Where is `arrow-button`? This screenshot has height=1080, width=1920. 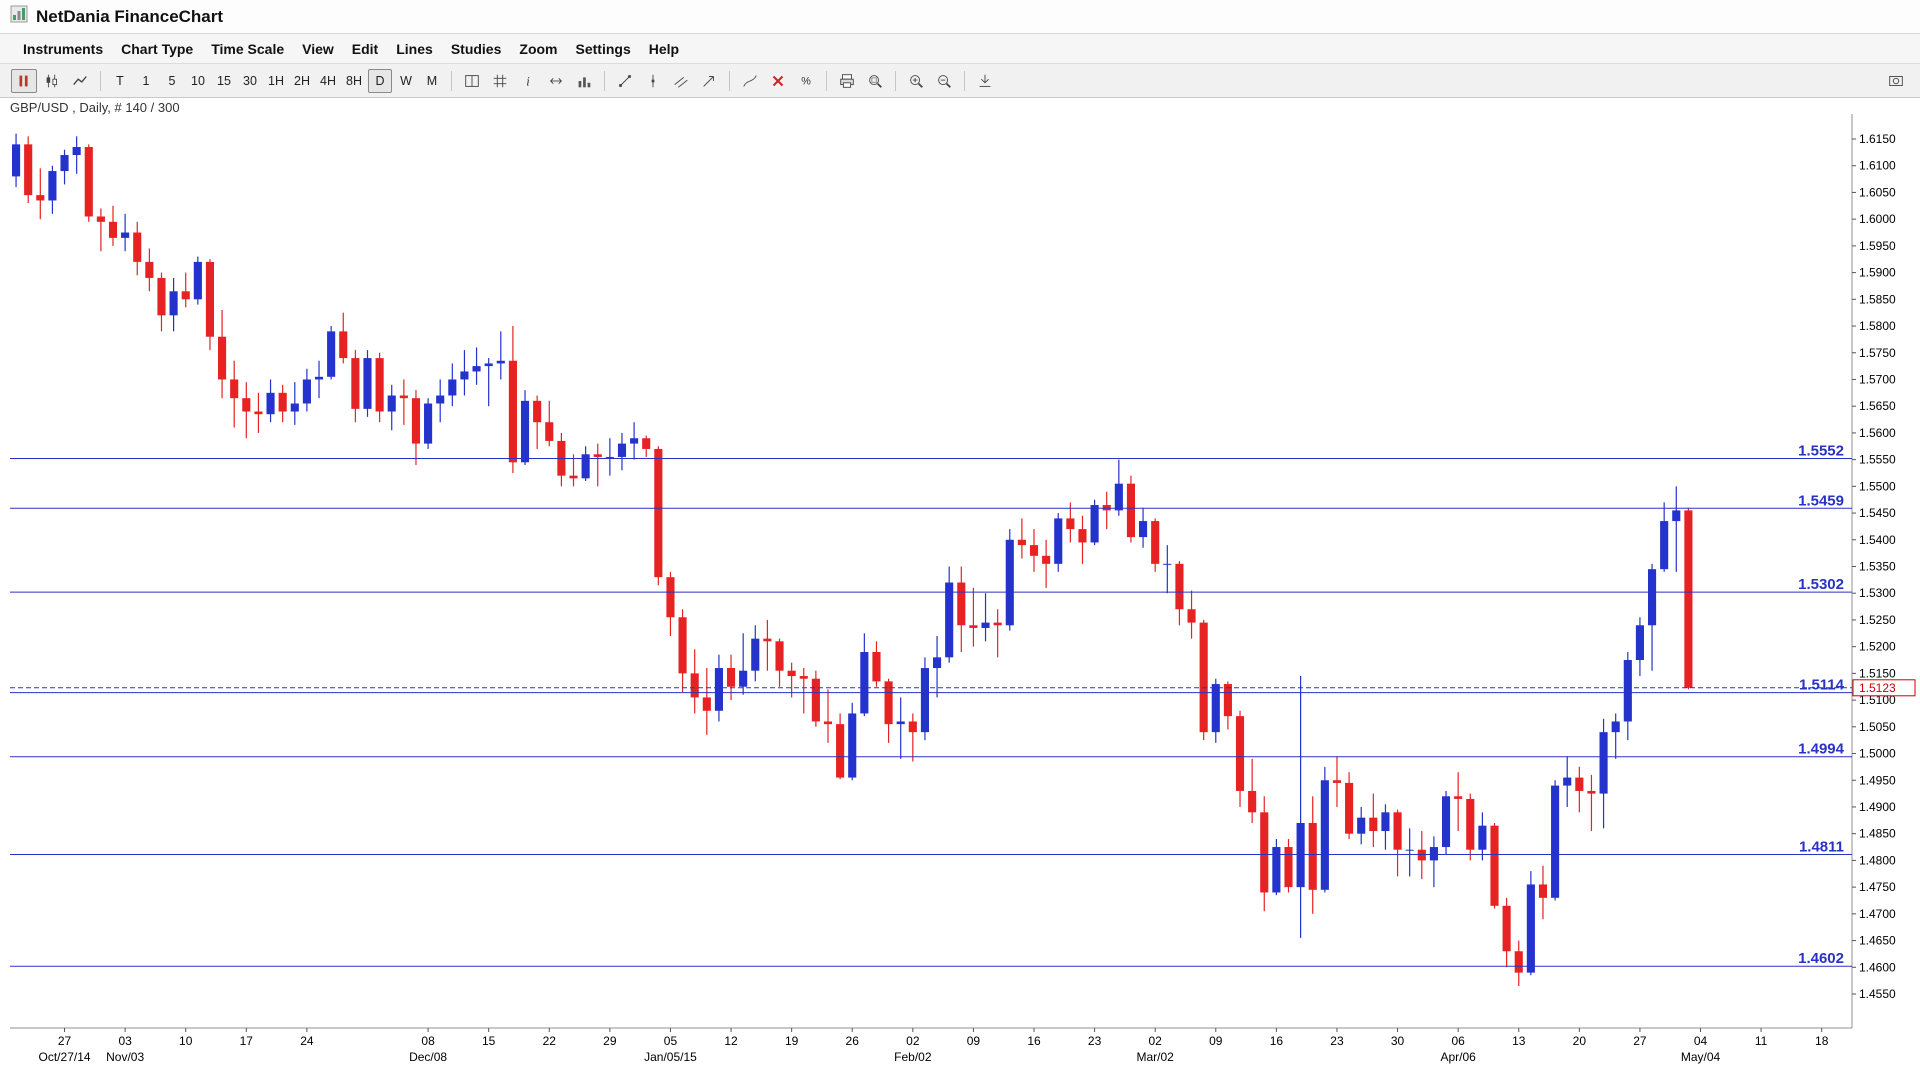 arrow-button is located at coordinates (709, 81).